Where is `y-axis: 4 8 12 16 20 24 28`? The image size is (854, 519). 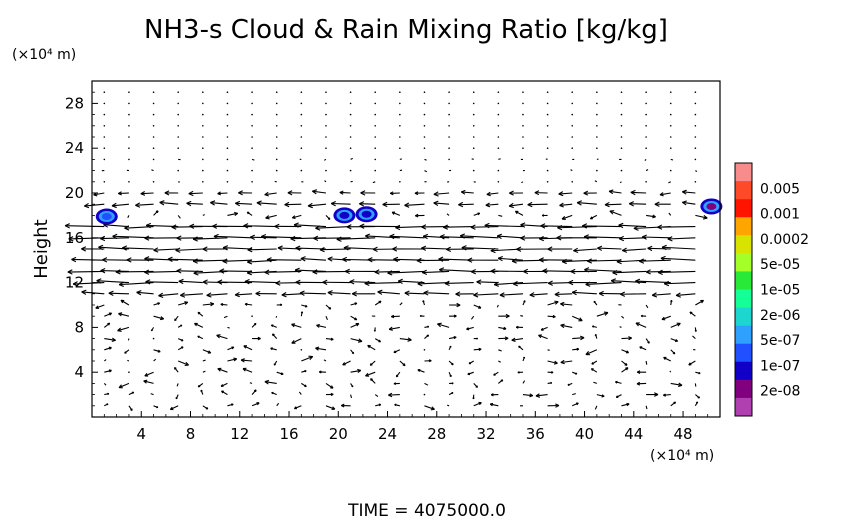 y-axis: 4 8 12 16 20 24 28 is located at coordinates (81, 249).